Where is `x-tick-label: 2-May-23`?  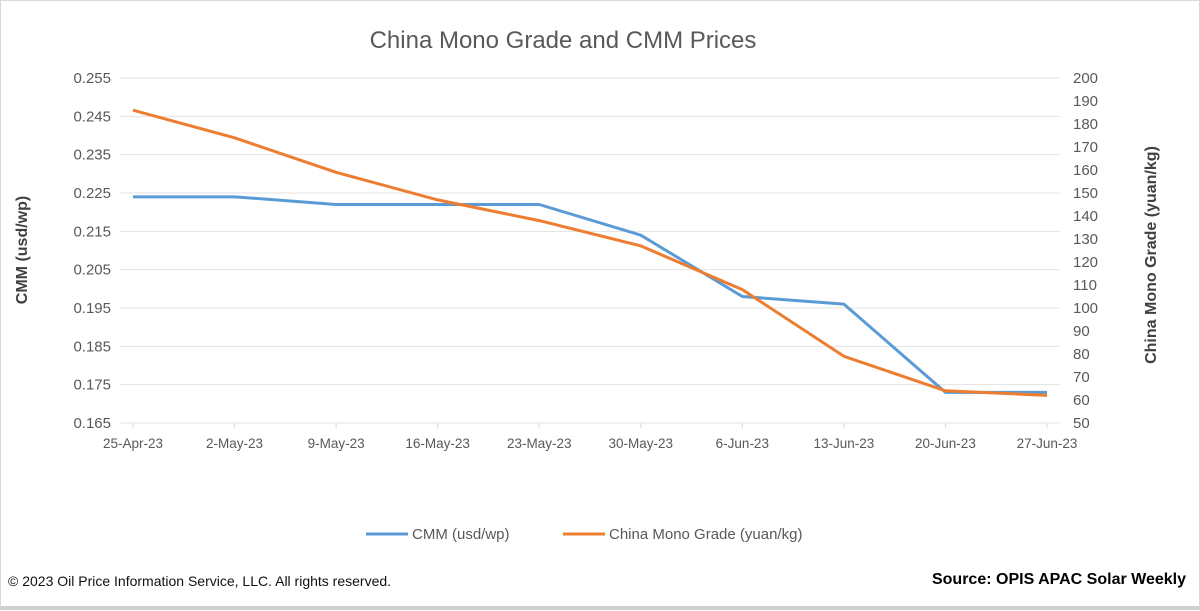
x-tick-label: 2-May-23 is located at coordinates (234, 443).